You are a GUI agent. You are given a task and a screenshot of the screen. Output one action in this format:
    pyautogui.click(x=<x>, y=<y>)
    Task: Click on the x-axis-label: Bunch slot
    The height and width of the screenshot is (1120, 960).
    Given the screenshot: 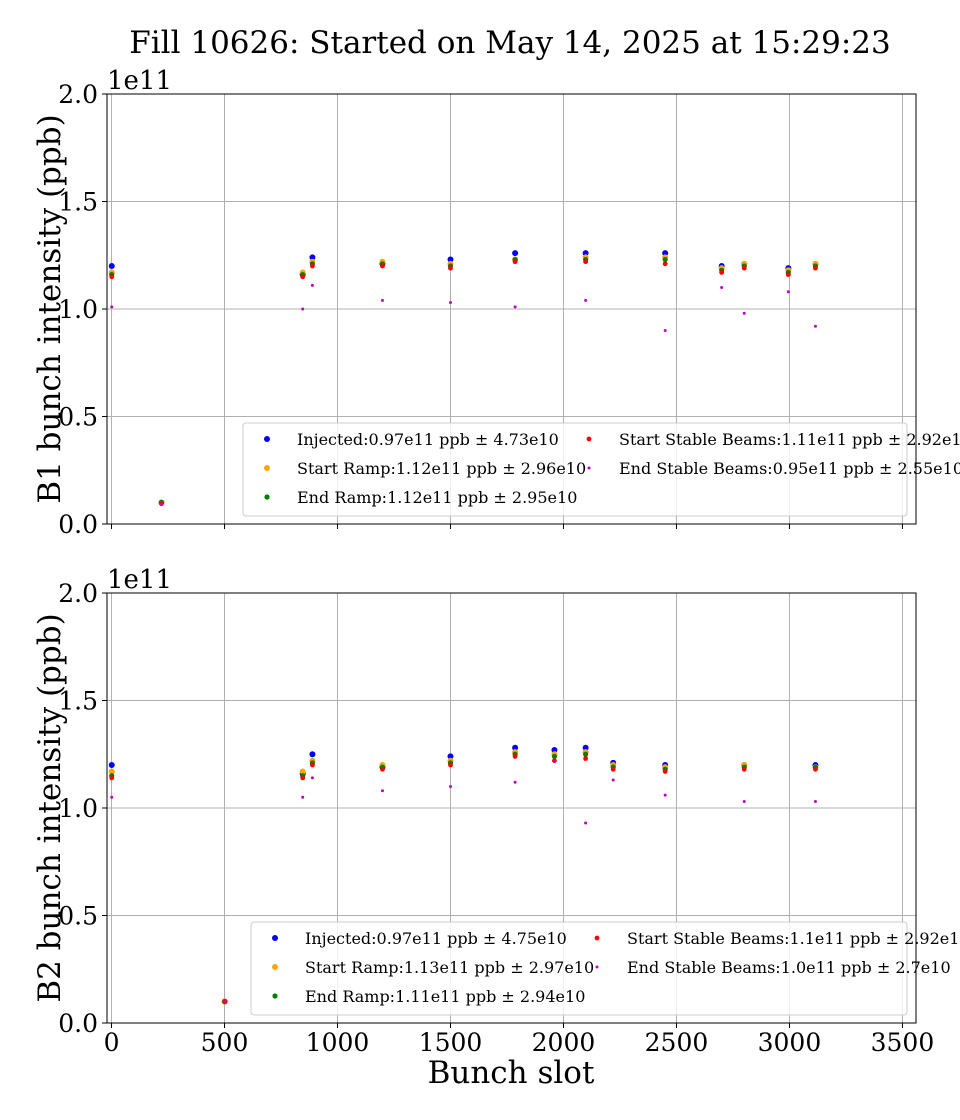 What is the action you would take?
    pyautogui.click(x=511, y=1073)
    